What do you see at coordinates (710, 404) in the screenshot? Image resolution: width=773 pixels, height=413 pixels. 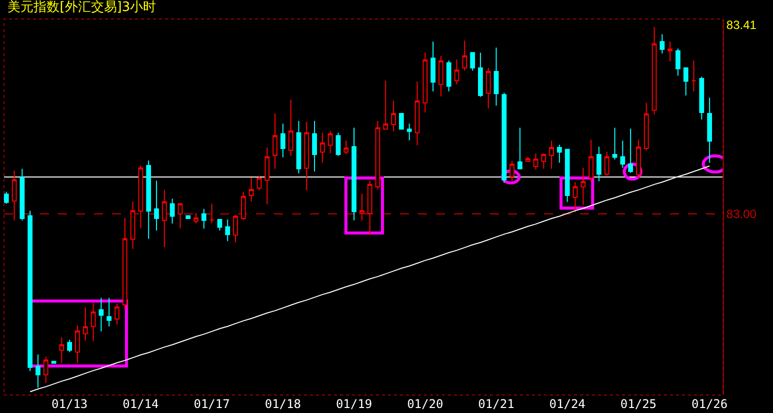 I see `x-tick-label: 01/26` at bounding box center [710, 404].